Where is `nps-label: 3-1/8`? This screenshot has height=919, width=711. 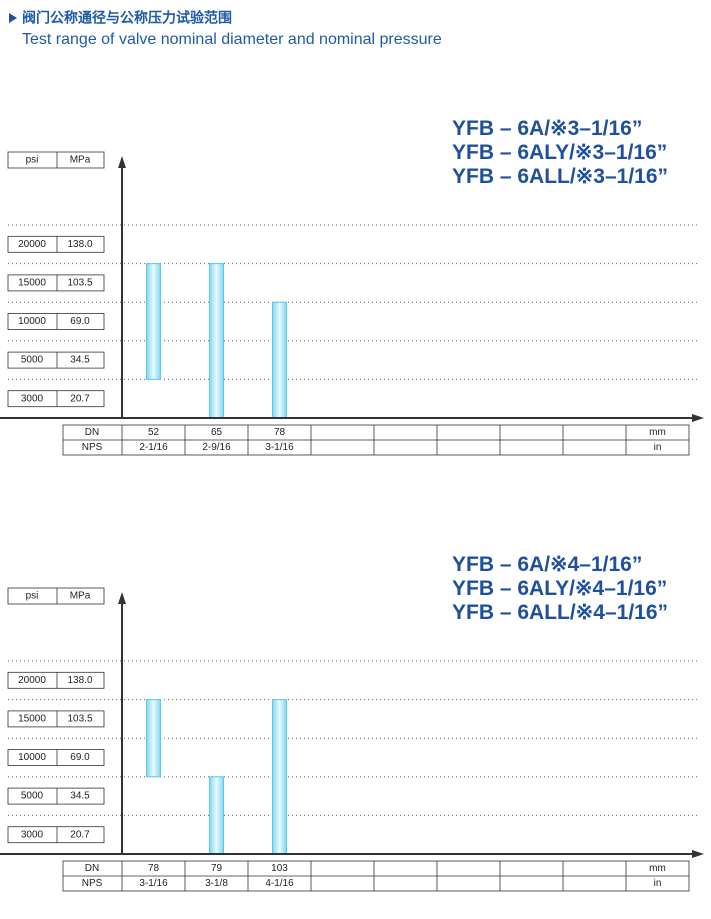 nps-label: 3-1/8 is located at coordinates (216, 883).